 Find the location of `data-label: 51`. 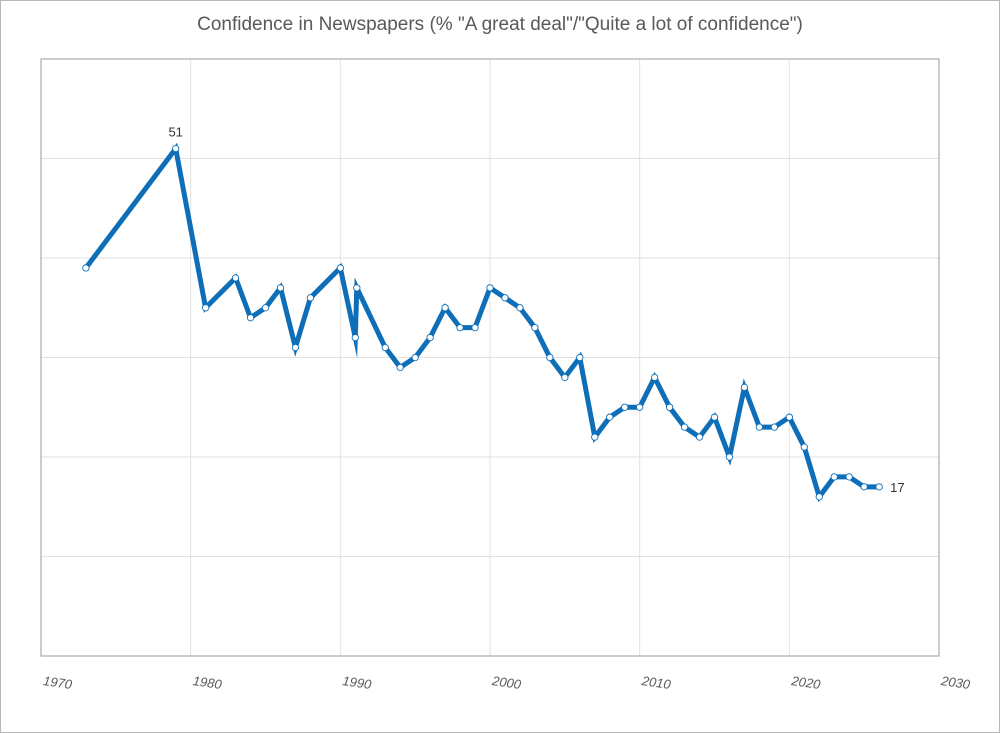

data-label: 51 is located at coordinates (175, 132).